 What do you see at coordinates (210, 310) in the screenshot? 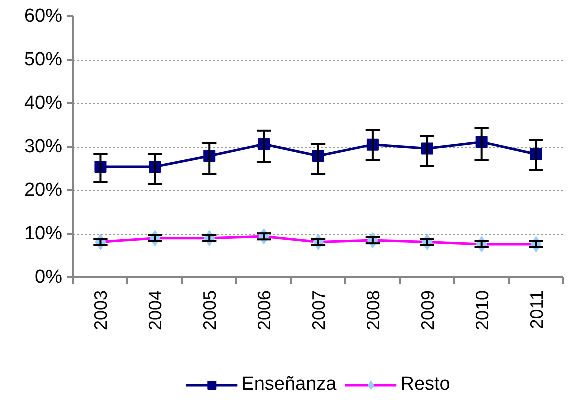
I see `x-tick-label: 2005` at bounding box center [210, 310].